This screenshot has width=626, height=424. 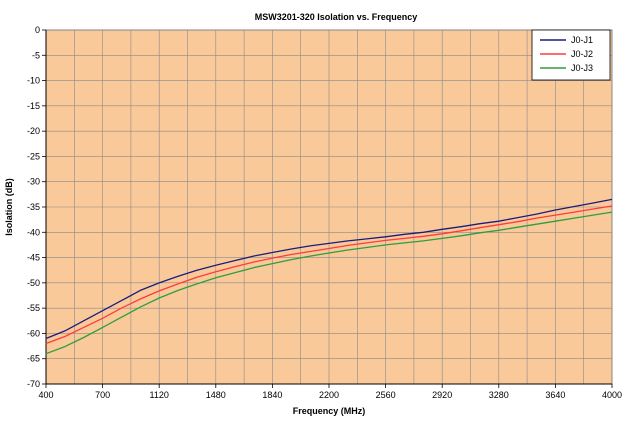 What do you see at coordinates (33, 156) in the screenshot?
I see `y-tick-label: -25` at bounding box center [33, 156].